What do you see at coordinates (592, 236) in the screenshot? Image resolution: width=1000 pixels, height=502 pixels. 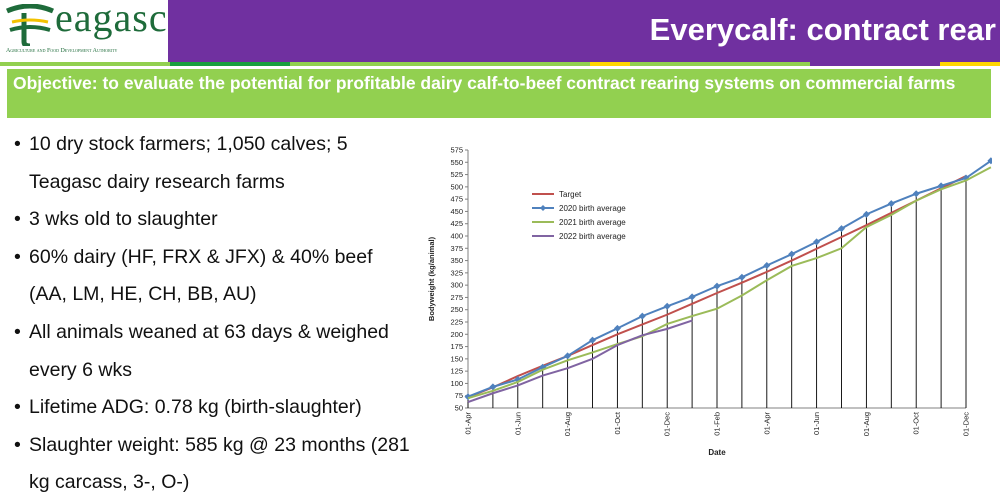 I see `legend-label: 2022 birth average` at bounding box center [592, 236].